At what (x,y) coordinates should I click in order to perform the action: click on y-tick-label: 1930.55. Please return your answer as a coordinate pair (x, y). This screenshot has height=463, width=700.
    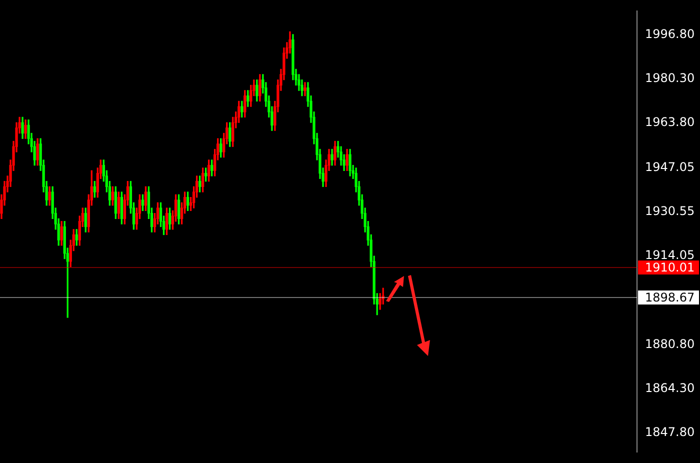
    Looking at the image, I should click on (670, 211).